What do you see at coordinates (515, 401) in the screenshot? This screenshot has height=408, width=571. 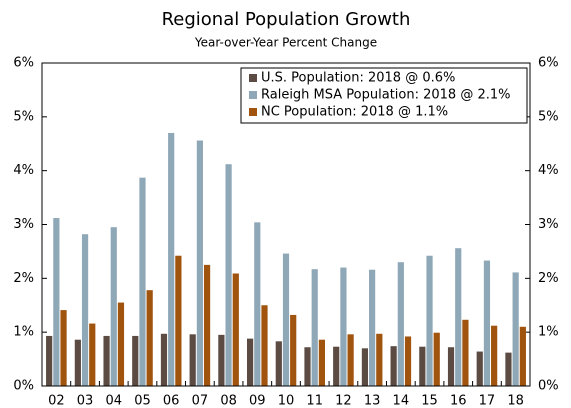 I see `x-tick-label: 18` at bounding box center [515, 401].